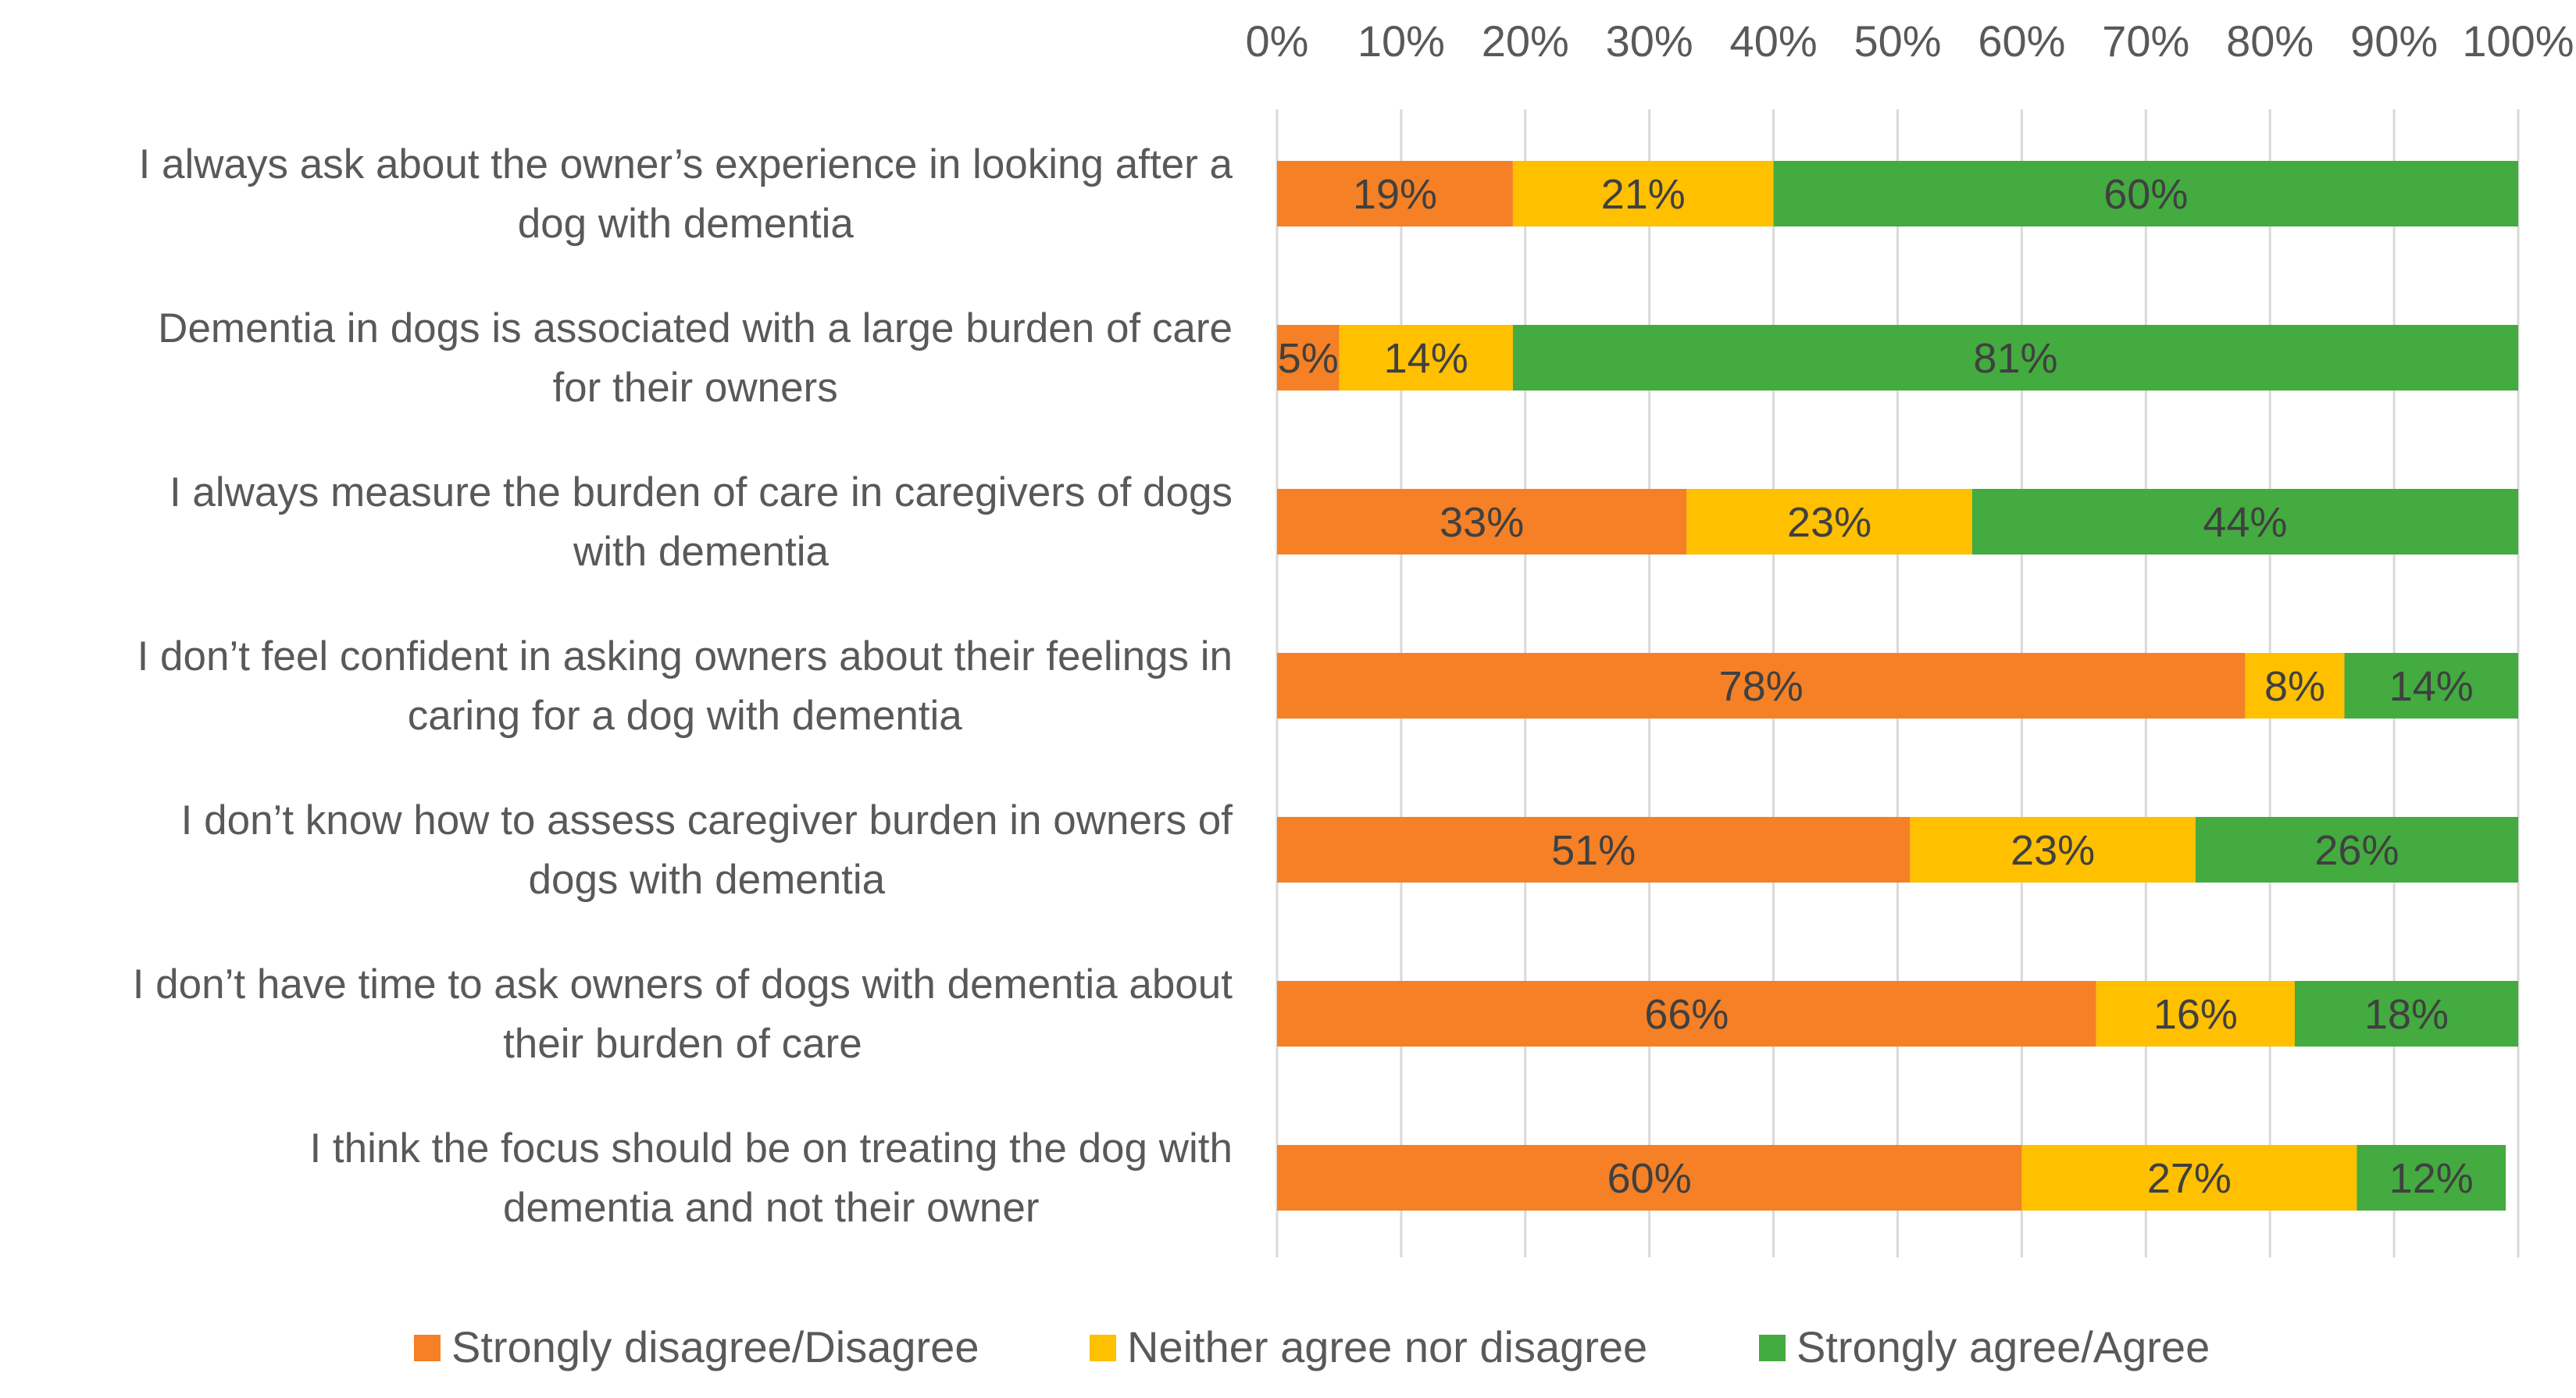 The width and height of the screenshot is (2576, 1398). What do you see at coordinates (1277, 41) in the screenshot?
I see `x-tick-label: 0%` at bounding box center [1277, 41].